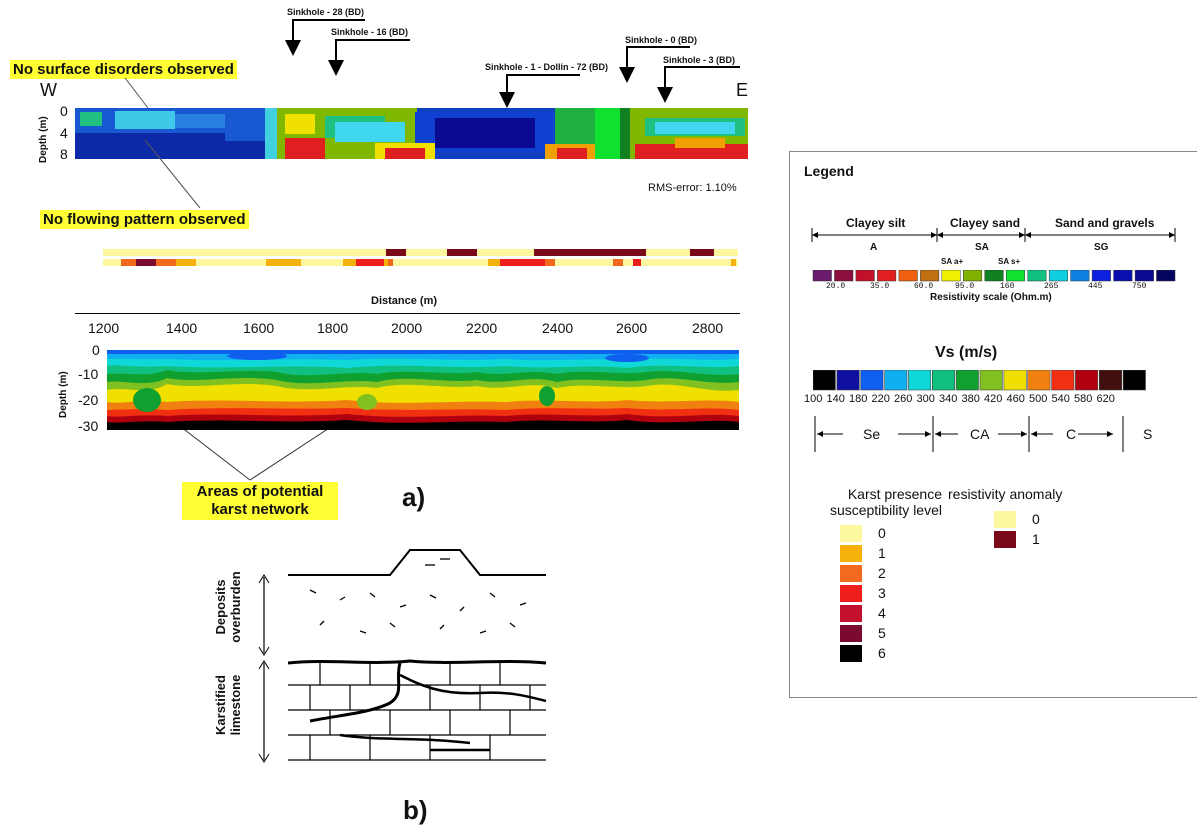  I want to click on x-tick: 1400, so click(182, 328).